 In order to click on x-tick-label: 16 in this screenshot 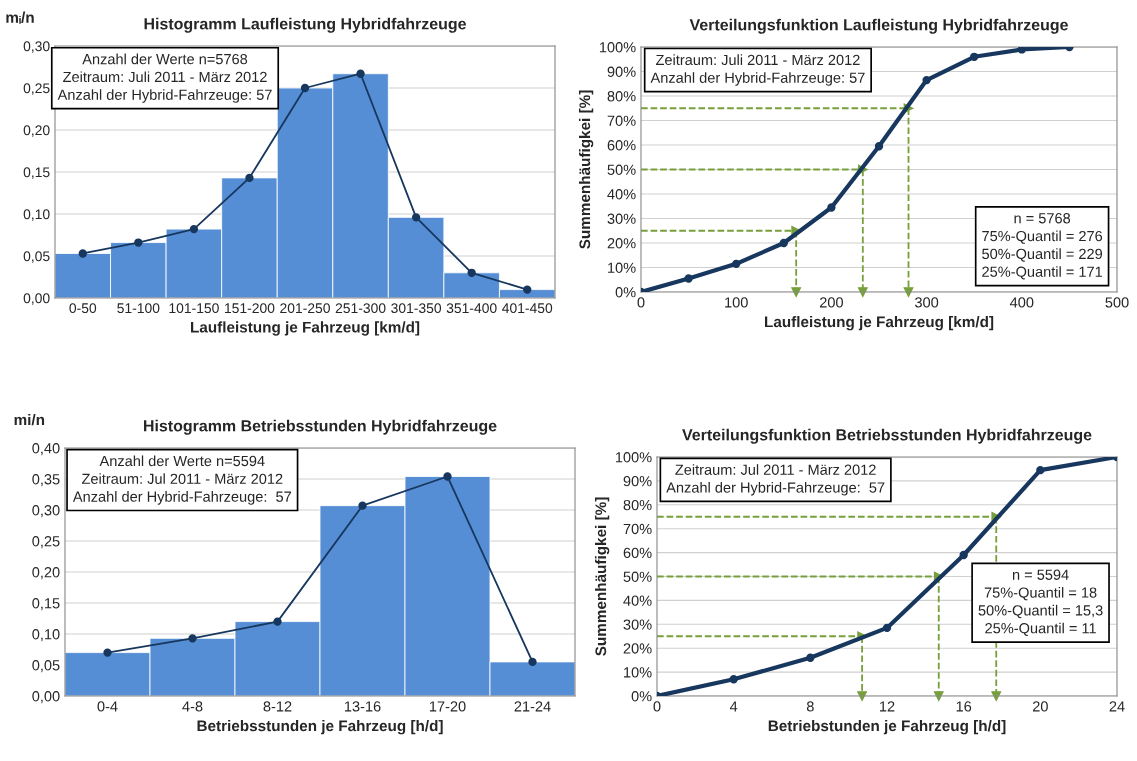, I will do `click(964, 706)`.